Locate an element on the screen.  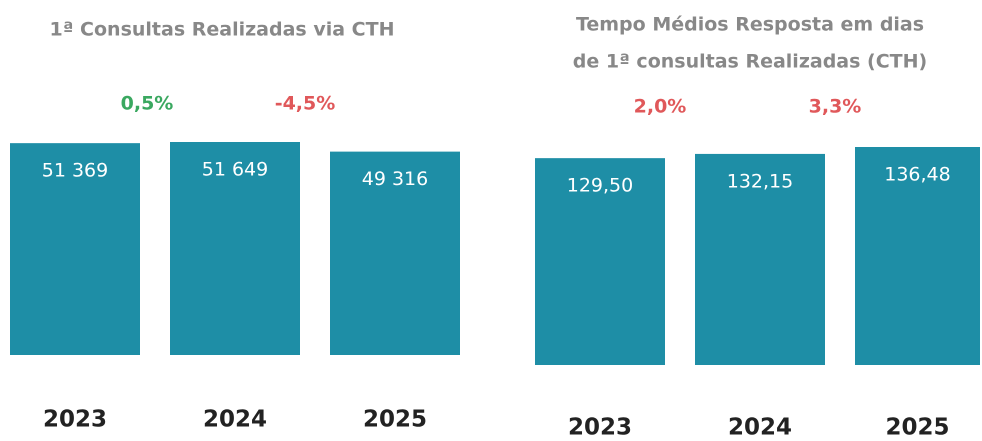
change-annotation: 2,0% is located at coordinates (660, 107).